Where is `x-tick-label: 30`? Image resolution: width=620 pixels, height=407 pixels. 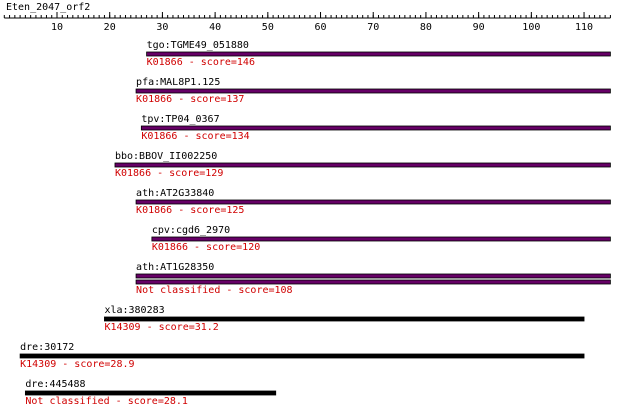
x-tick-label: 30 is located at coordinates (162, 27).